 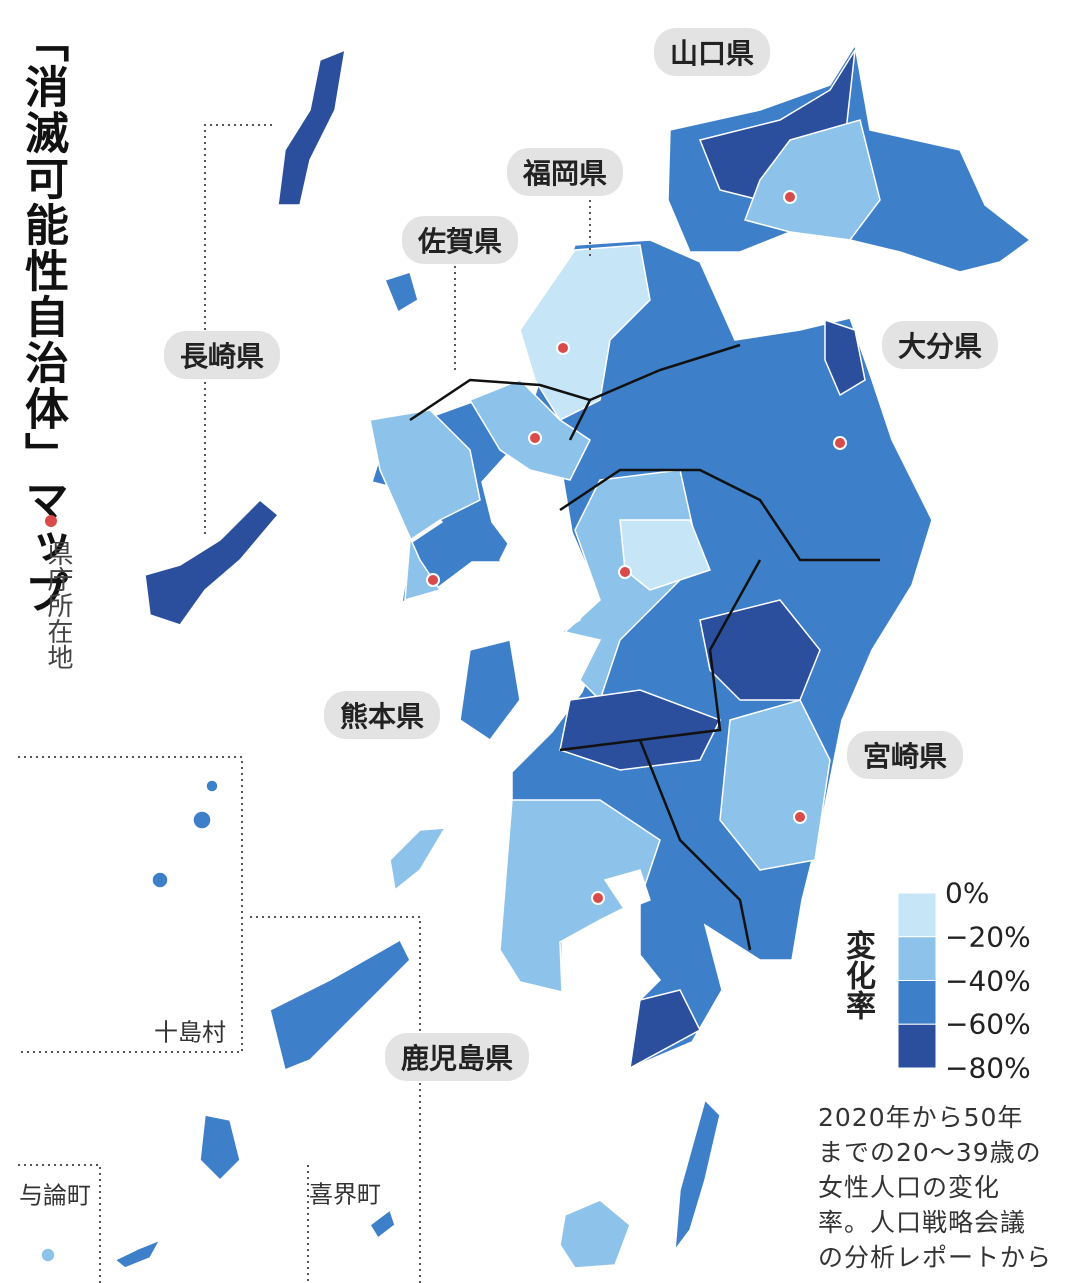 I want to click on tokunoshima, so click(x=220, y=1148).